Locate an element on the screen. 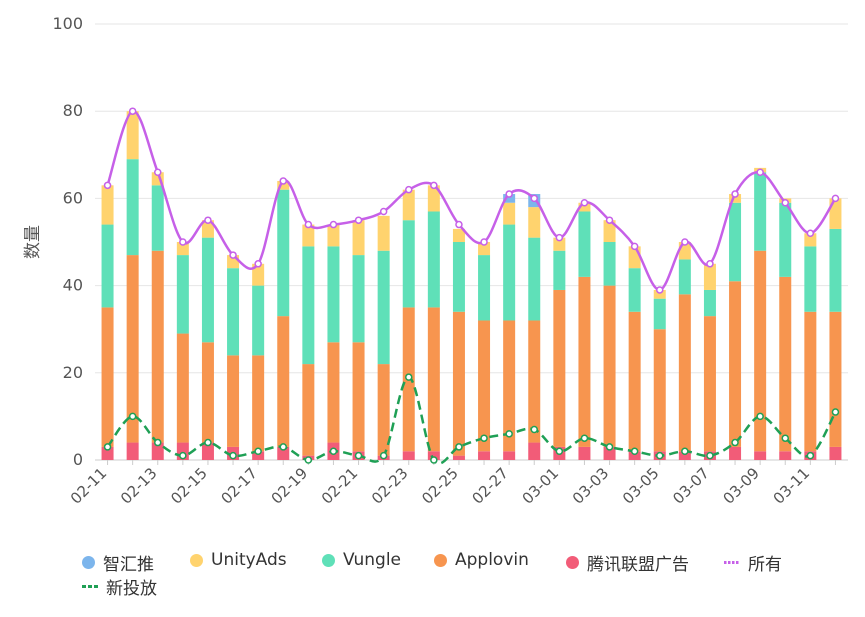 The width and height of the screenshot is (865, 617). legend-label: UnityAds is located at coordinates (249, 560).